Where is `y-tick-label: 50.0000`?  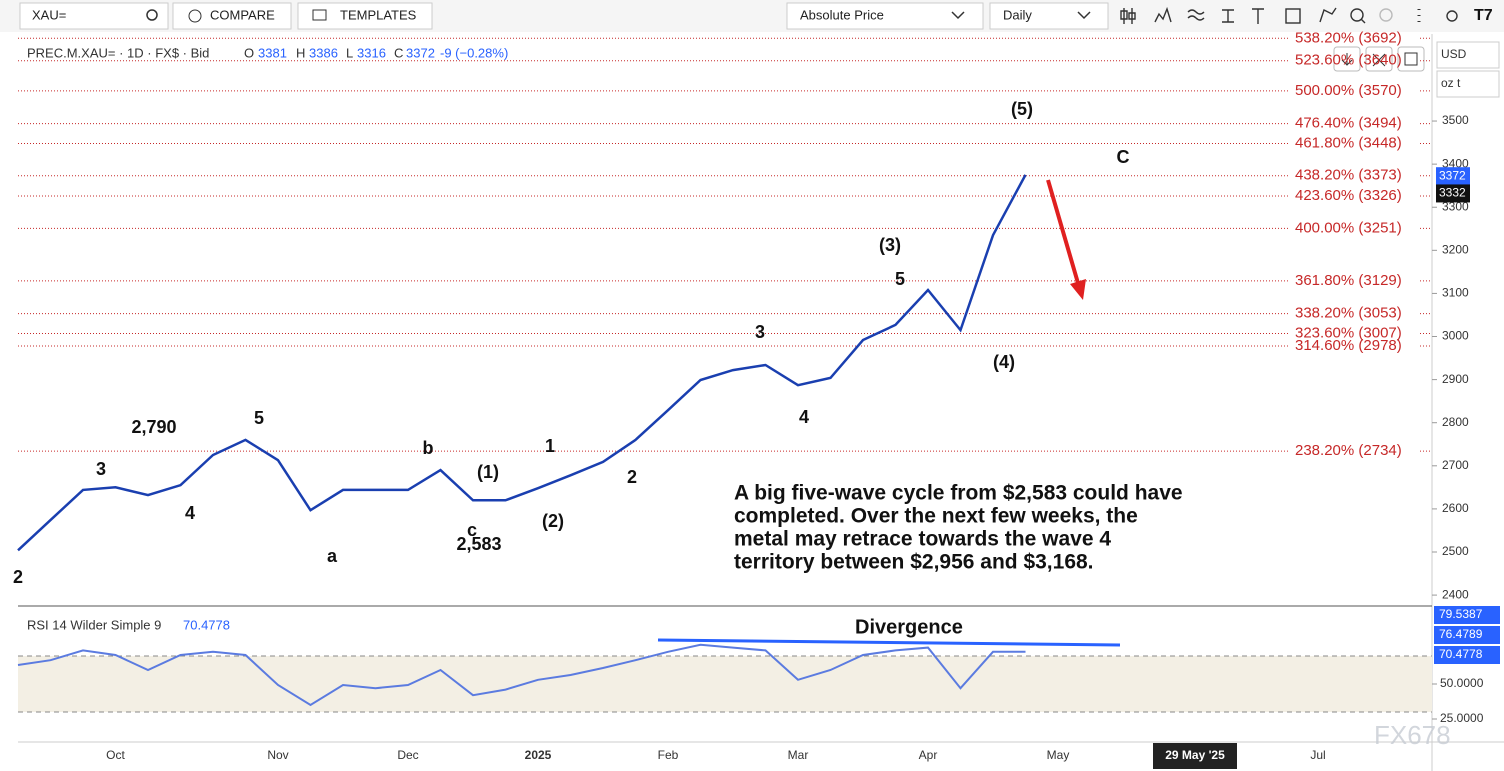 y-tick-label: 50.0000 is located at coordinates (1462, 683).